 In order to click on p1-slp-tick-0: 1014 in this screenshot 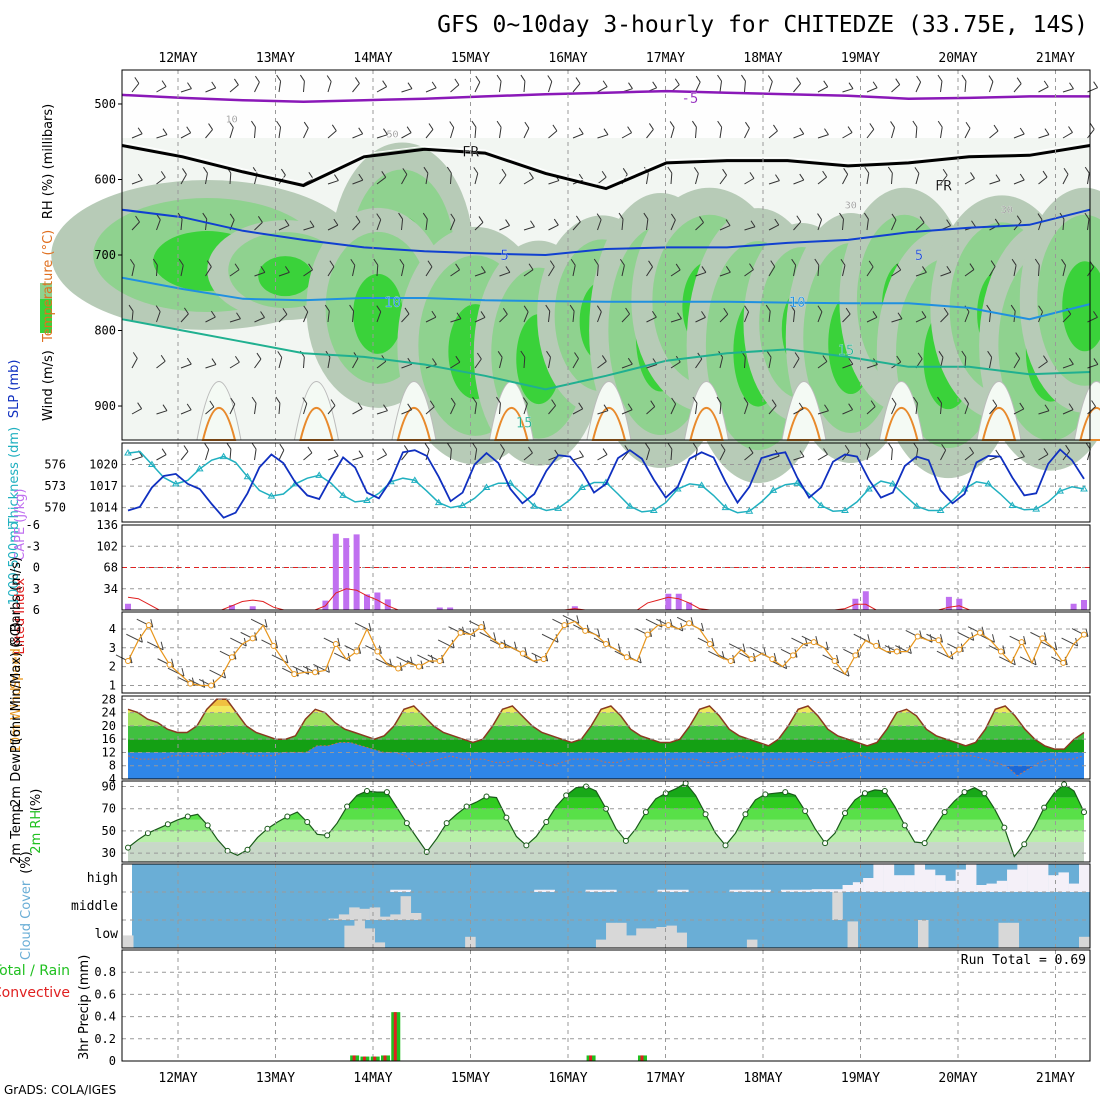, I will do `click(103, 508)`.